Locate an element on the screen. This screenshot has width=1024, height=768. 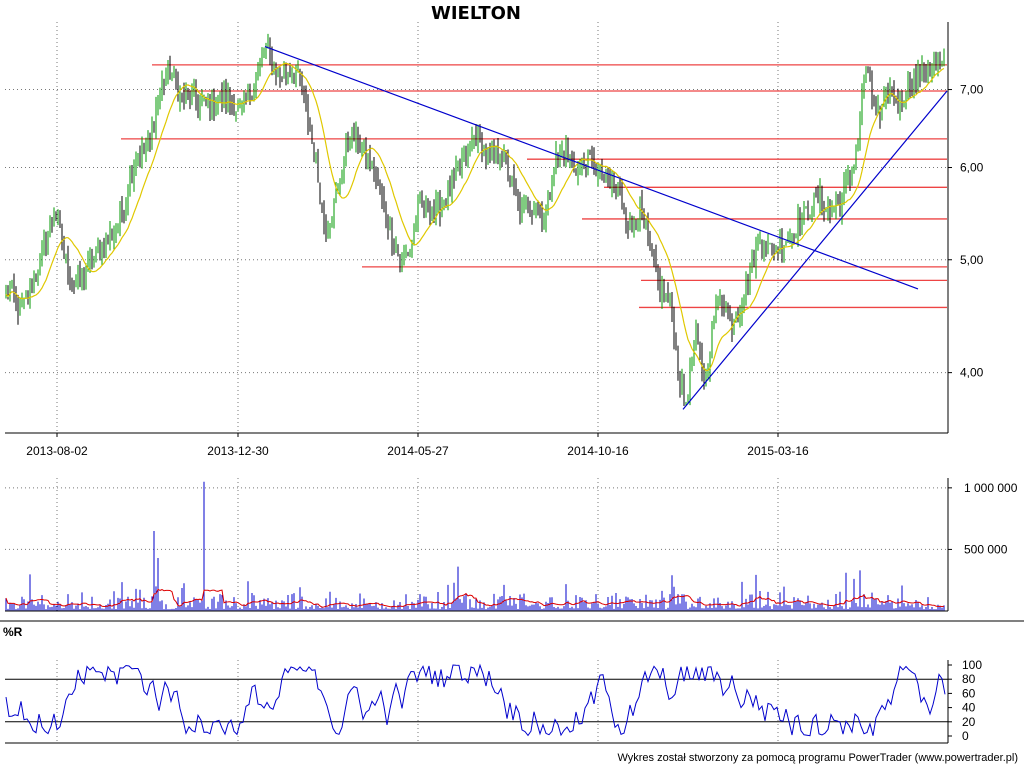
y-tick-label: 7,00 is located at coordinates (972, 90).